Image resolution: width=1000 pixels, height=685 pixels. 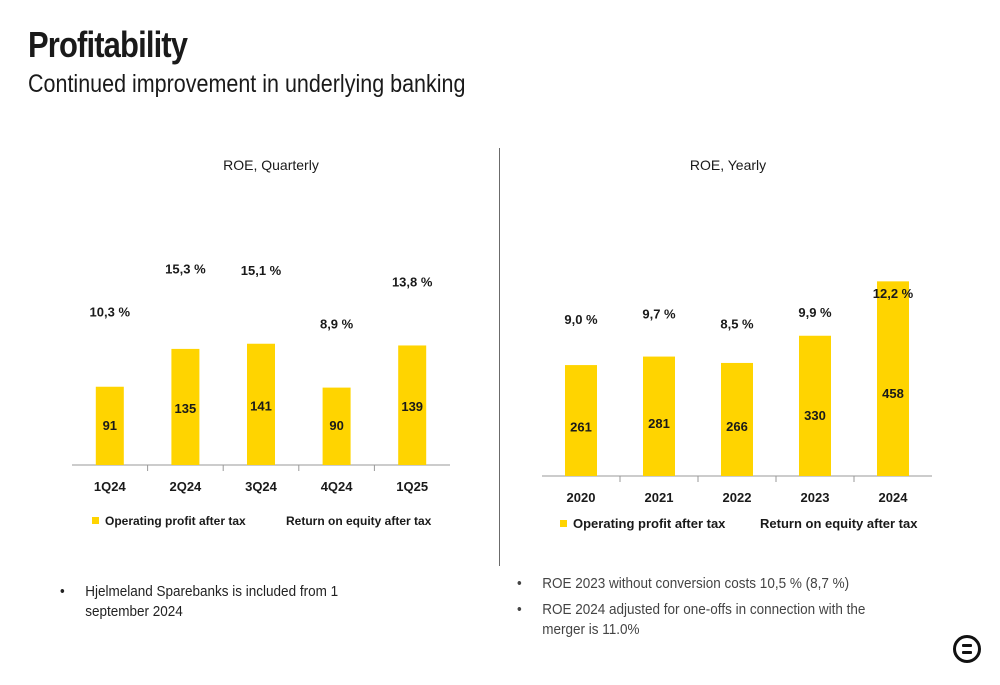 What do you see at coordinates (728, 165) in the screenshot?
I see `chart-title: ROE, Yearly` at bounding box center [728, 165].